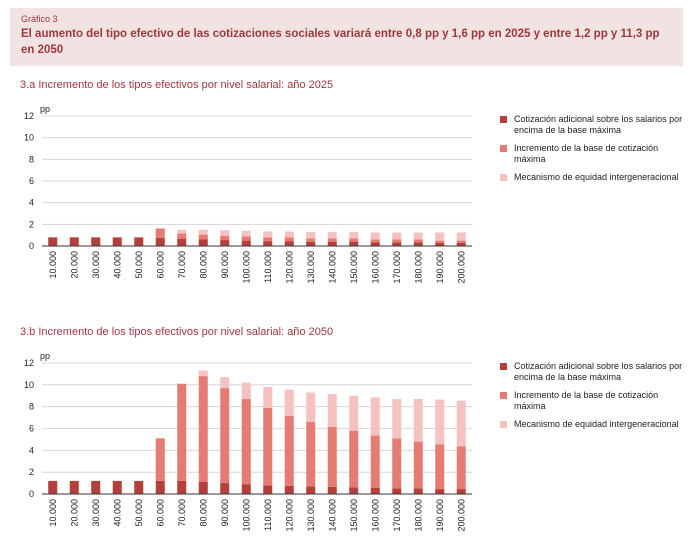 The width and height of the screenshot is (693, 547). I want to click on y-tick-label: 2, so click(31, 224).